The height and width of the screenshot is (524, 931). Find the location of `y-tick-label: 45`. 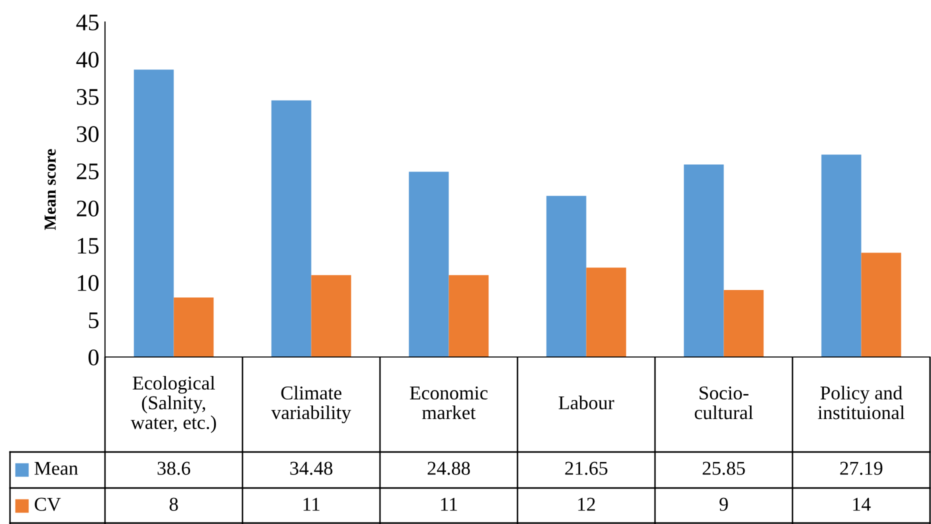

y-tick-label: 45 is located at coordinates (87, 22).